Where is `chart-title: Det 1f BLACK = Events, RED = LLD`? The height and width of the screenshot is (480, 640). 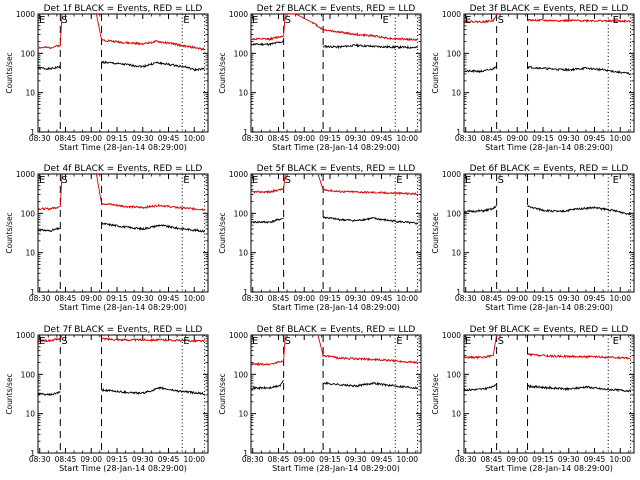
chart-title: Det 1f BLACK = Events, RED = LLD is located at coordinates (123, 9).